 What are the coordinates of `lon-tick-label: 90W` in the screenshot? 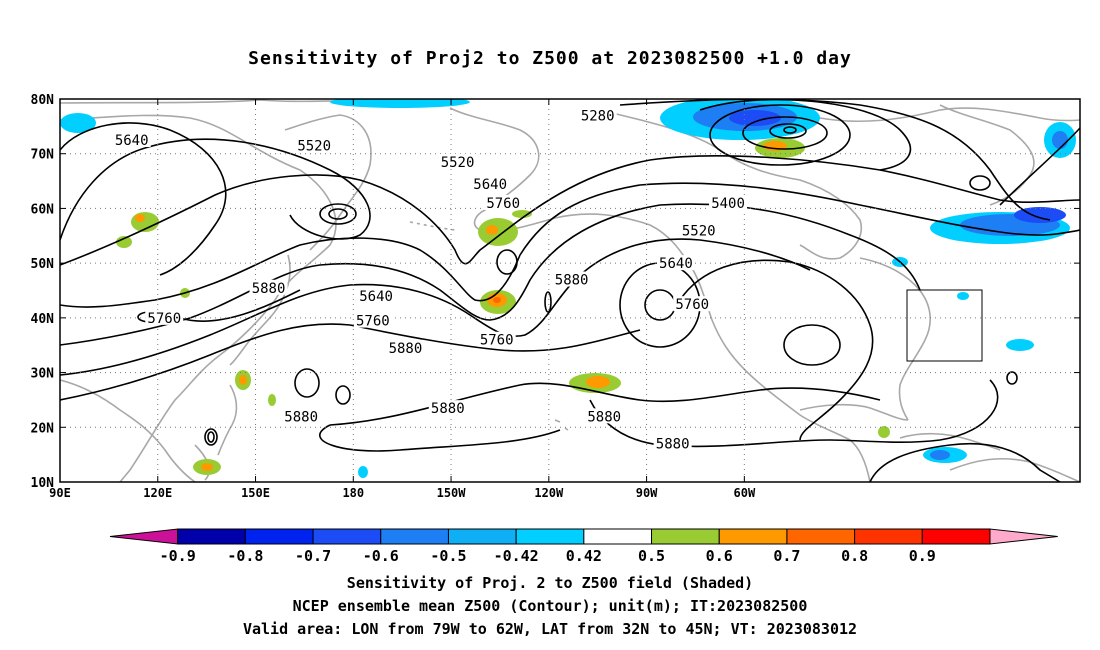 It's located at (647, 493).